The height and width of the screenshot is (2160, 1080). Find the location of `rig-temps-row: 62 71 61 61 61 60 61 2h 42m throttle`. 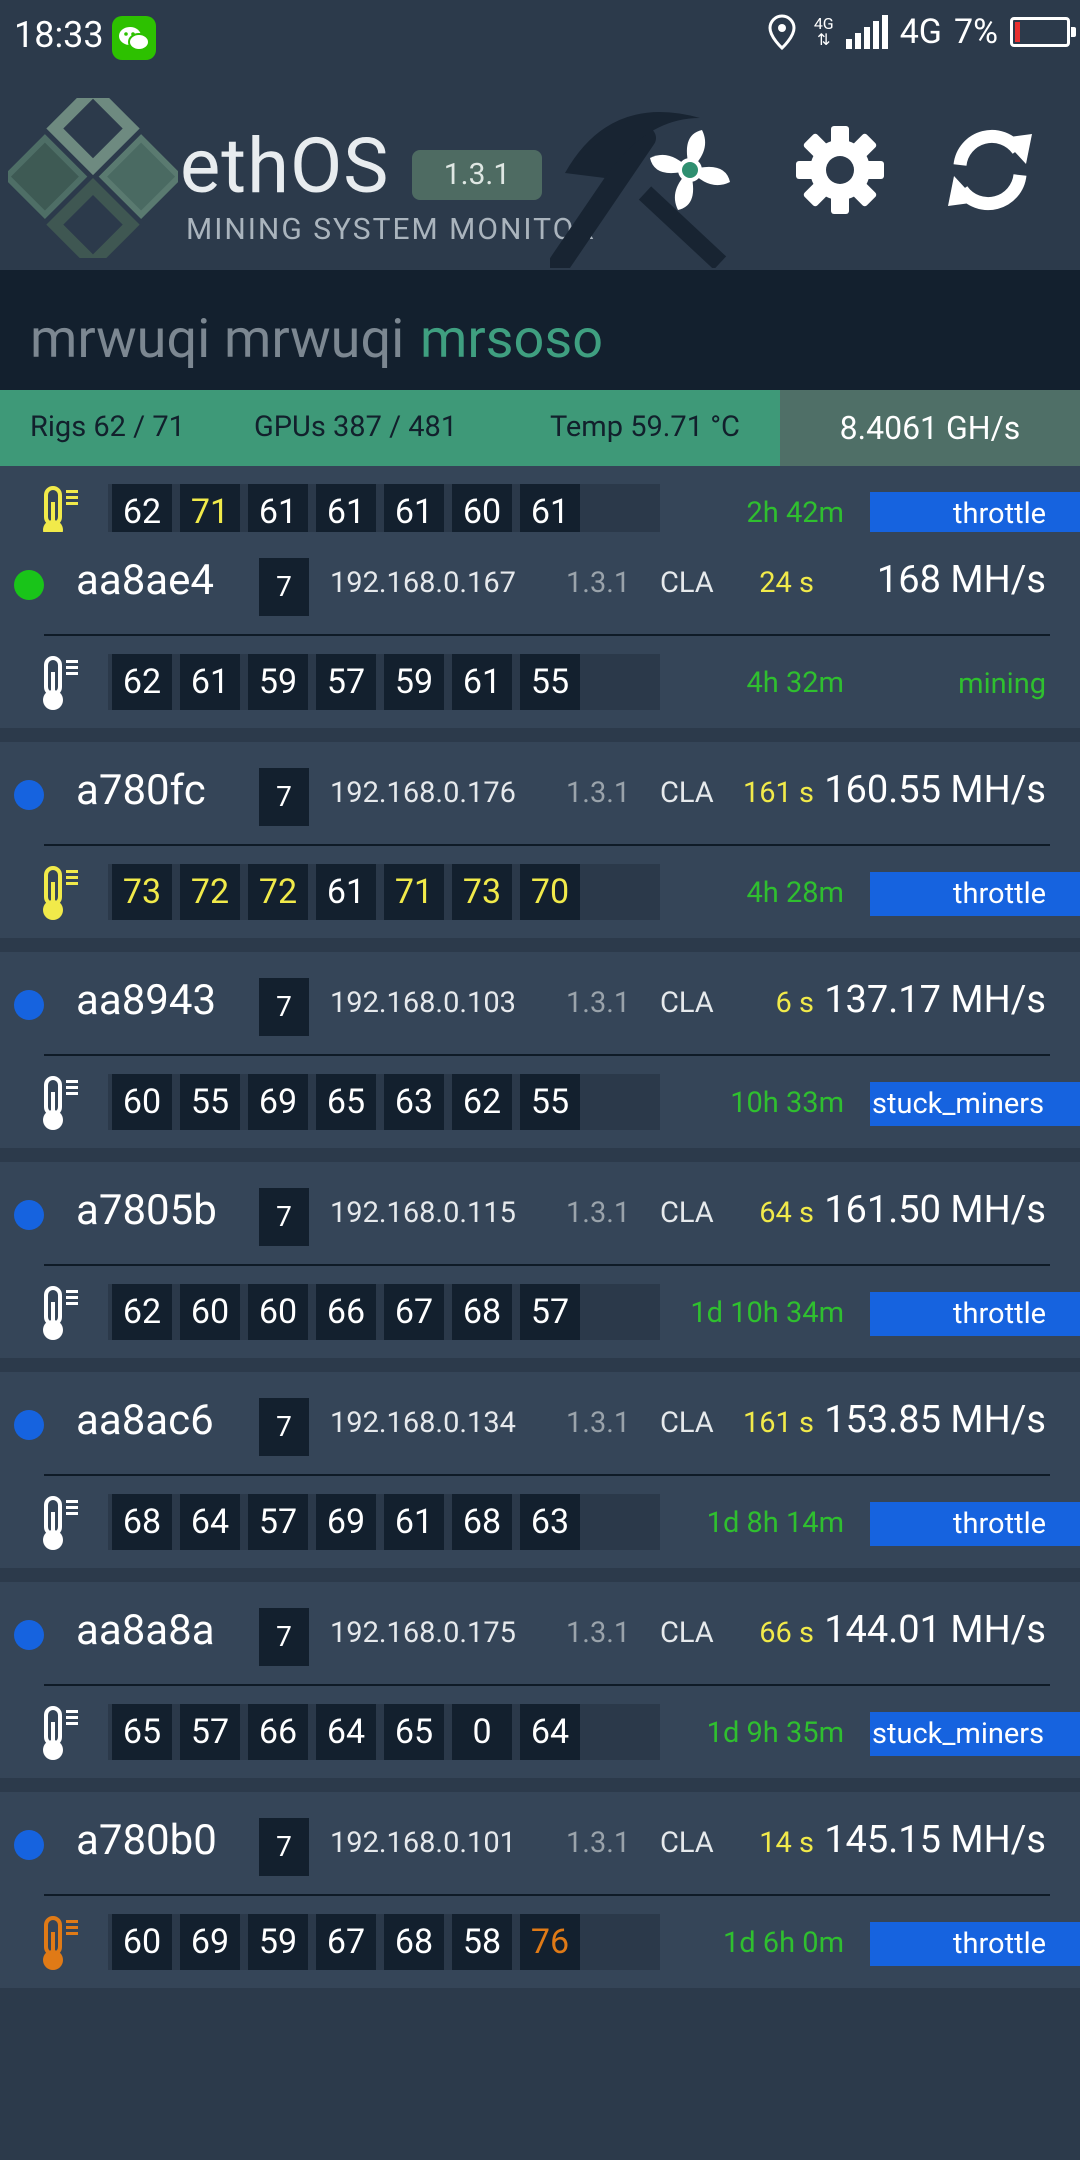

rig-temps-row: 62 71 61 61 61 60 61 2h 42m throttle is located at coordinates (540, 512).